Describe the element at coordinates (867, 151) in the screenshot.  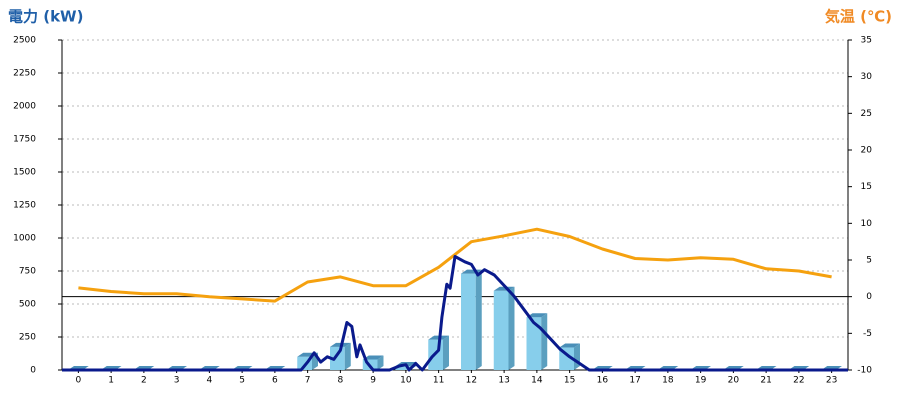
I see `y2-tick-label: 20` at that location.